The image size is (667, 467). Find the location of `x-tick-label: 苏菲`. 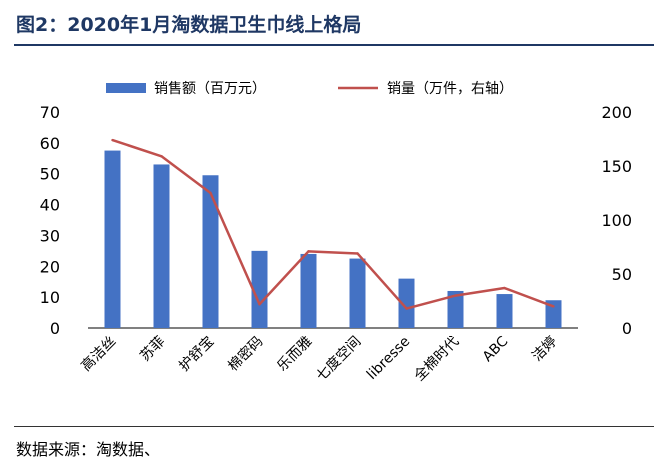

x-tick-label: 苏菲 is located at coordinates (152, 349).